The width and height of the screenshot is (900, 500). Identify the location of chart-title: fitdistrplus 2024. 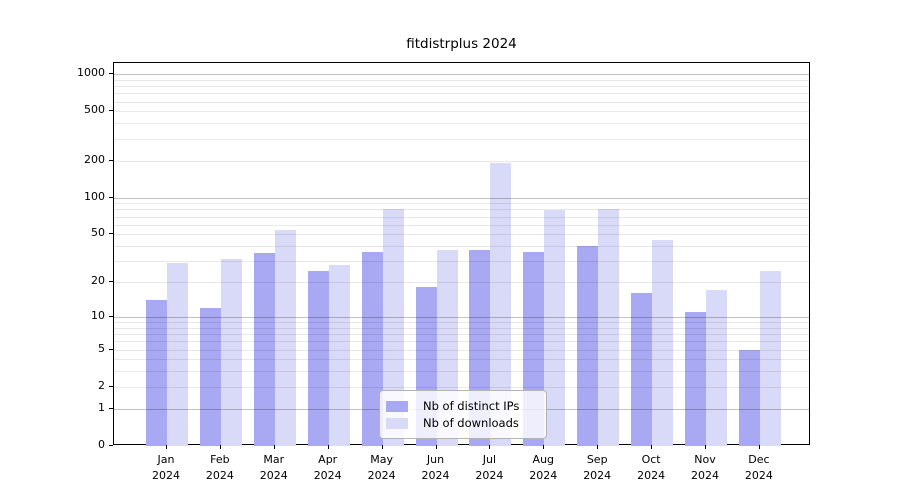
(461, 44).